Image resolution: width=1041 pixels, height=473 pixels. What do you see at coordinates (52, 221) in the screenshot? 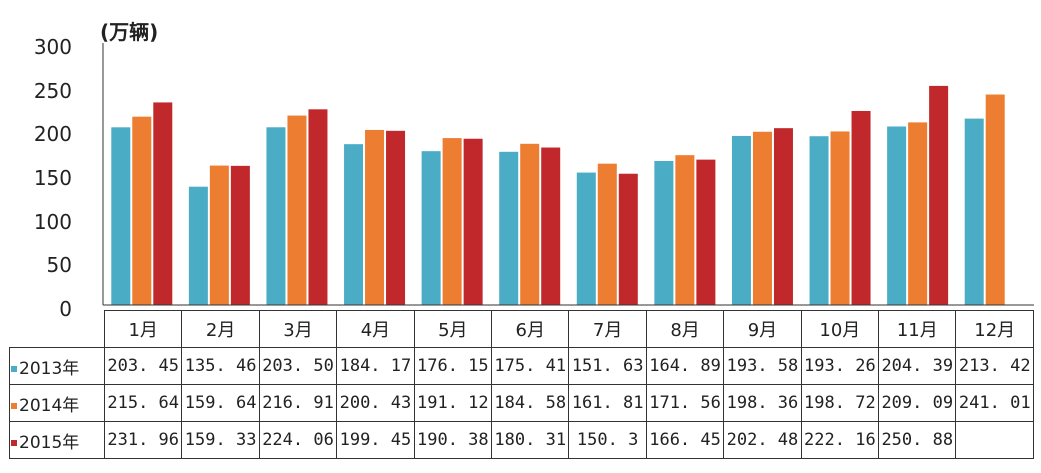
I see `y-tick-label: 100` at bounding box center [52, 221].